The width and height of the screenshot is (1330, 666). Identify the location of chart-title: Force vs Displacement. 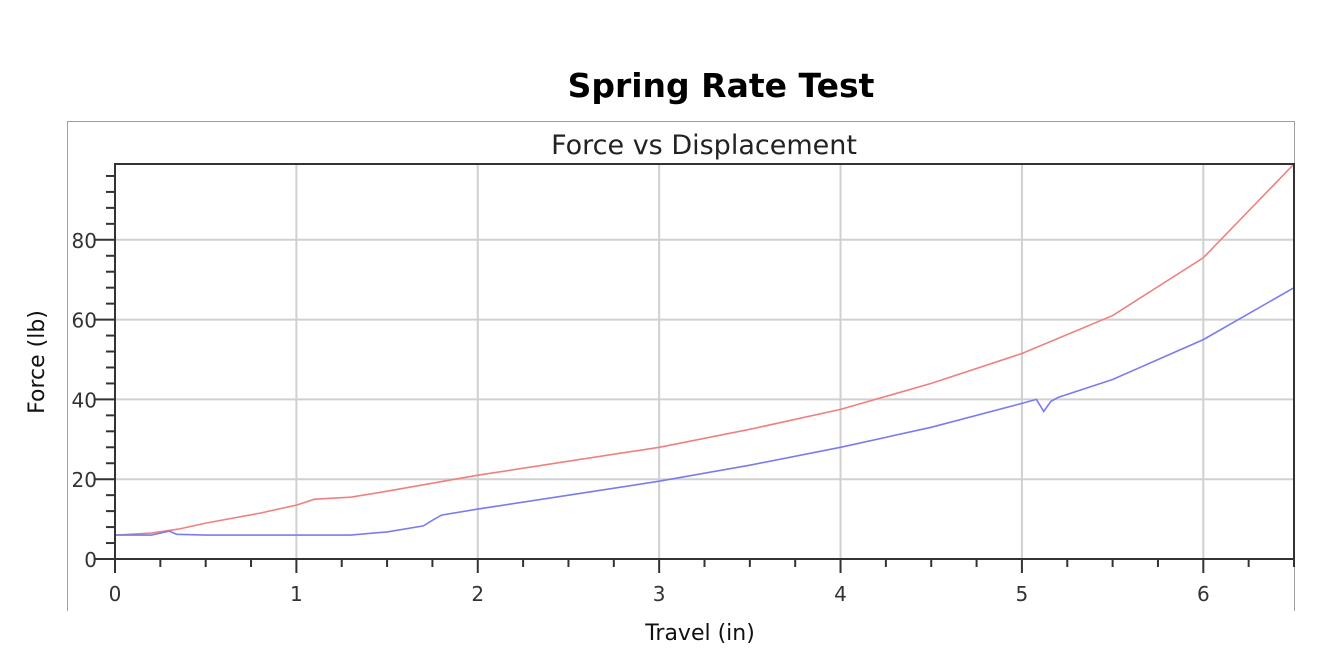
(704, 145).